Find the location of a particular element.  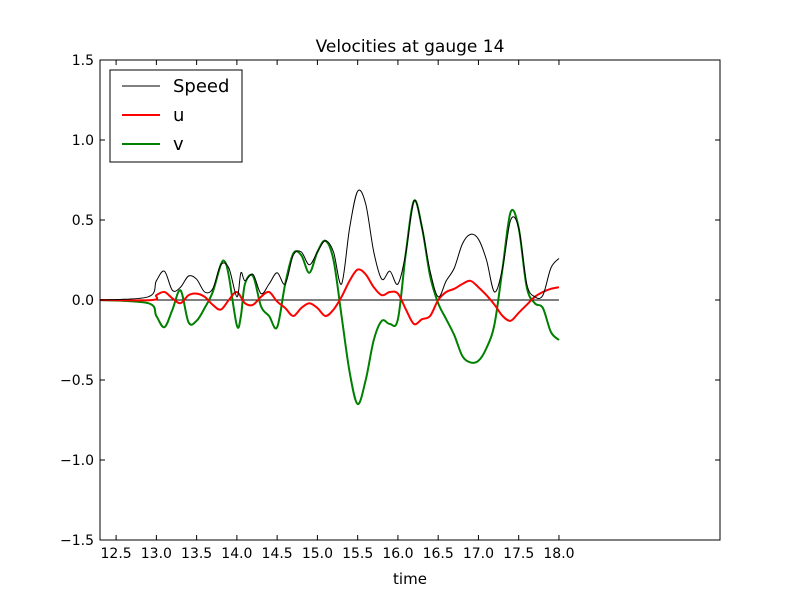

legend: Speed uv is located at coordinates (176, 116).